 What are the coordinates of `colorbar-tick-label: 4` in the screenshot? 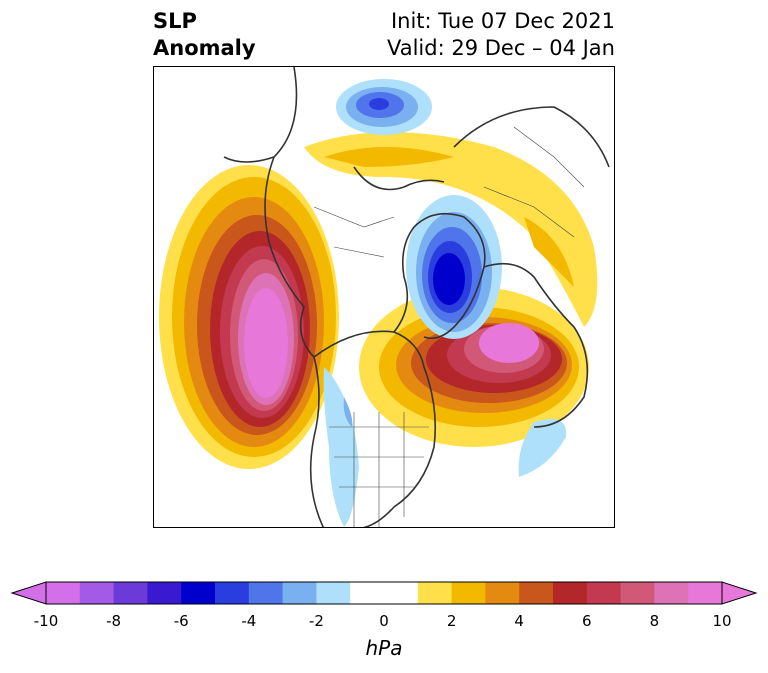 It's located at (519, 621).